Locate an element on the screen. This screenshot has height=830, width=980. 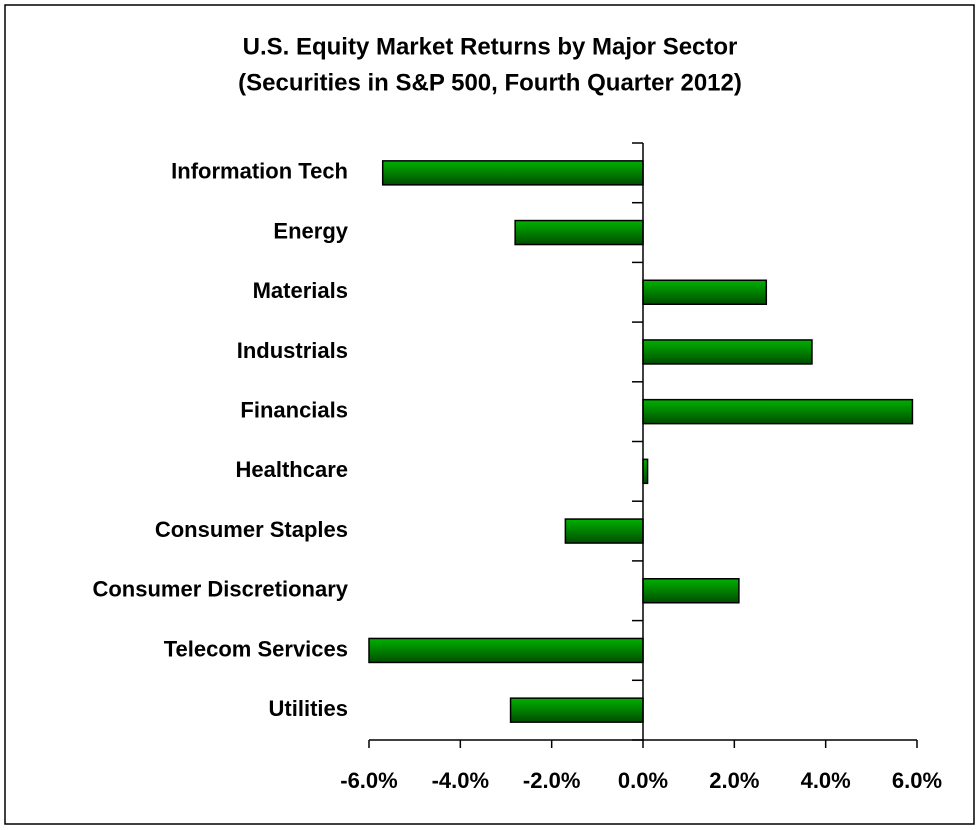
x-tick-label: 0.0% is located at coordinates (643, 780).